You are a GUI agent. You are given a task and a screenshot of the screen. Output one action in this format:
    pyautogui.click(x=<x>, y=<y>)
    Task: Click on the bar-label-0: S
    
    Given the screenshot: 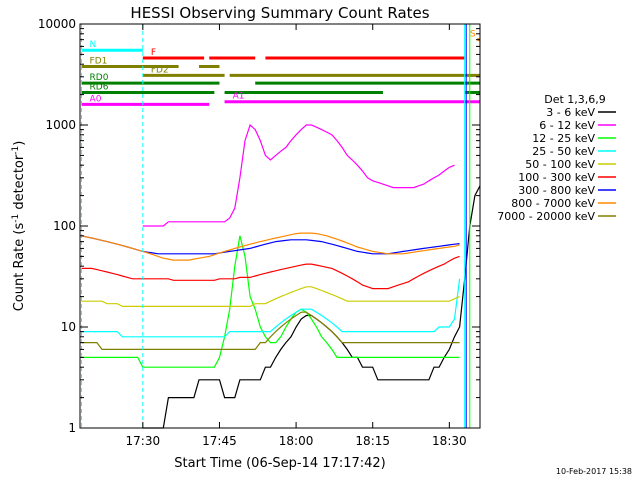 What is the action you would take?
    pyautogui.click(x=473, y=35)
    